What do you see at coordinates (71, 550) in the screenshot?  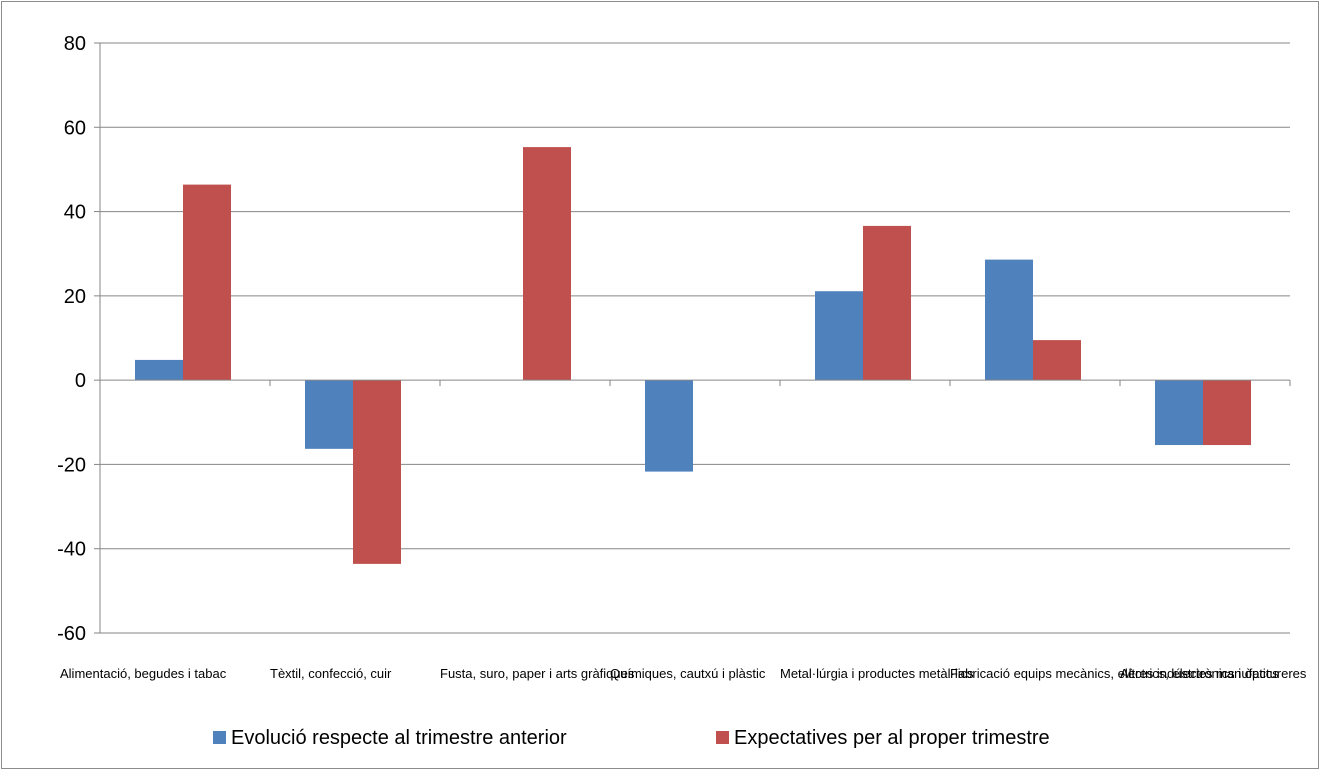 I see `y-tick-label: -40` at bounding box center [71, 550].